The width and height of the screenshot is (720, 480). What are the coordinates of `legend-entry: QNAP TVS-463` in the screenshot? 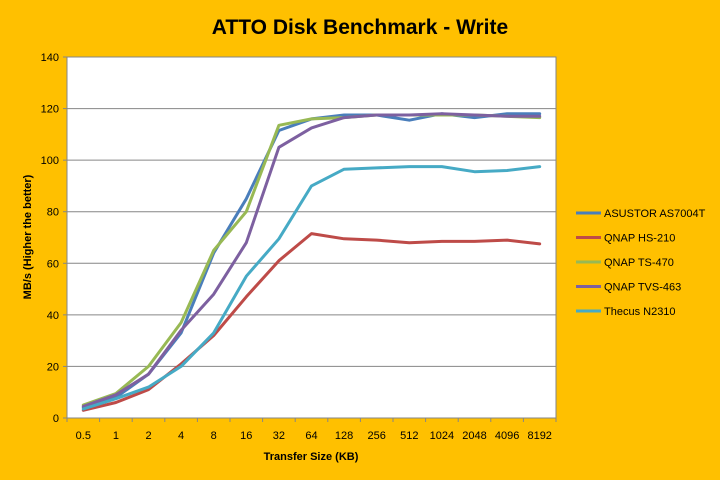 It's located at (642, 288).